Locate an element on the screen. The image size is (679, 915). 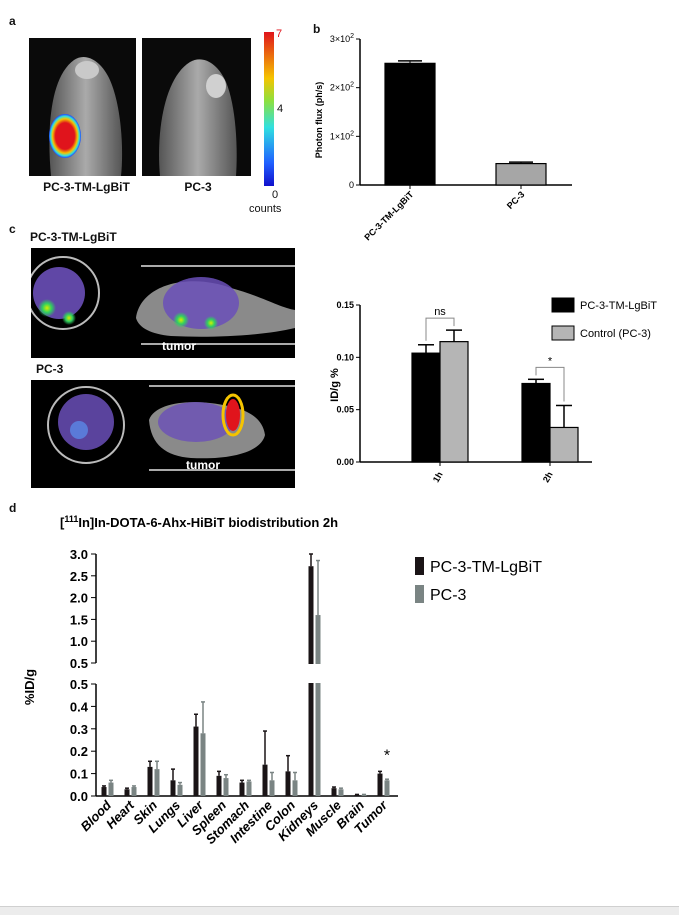
chart-b-xtick-label: PC-3-TM-LgBiT is located at coordinates (388, 215).